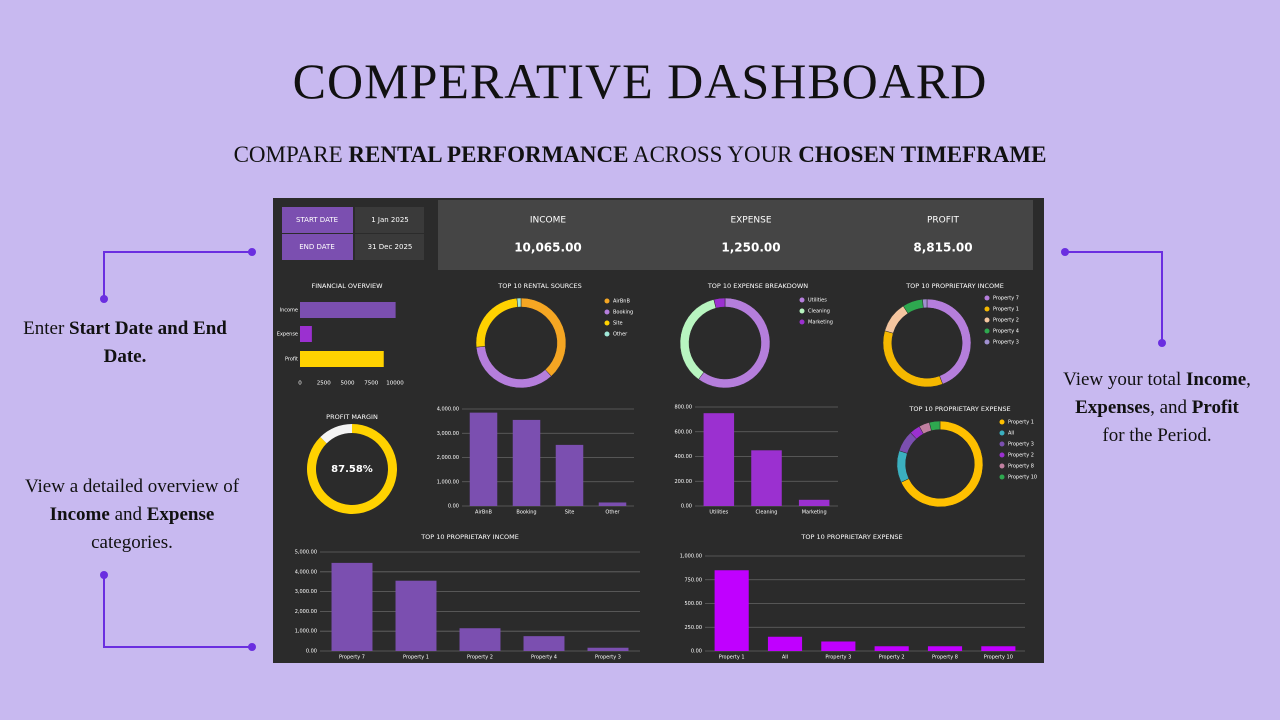  Describe the element at coordinates (1215, 407) in the screenshot. I see `text-segment: Profit` at that location.